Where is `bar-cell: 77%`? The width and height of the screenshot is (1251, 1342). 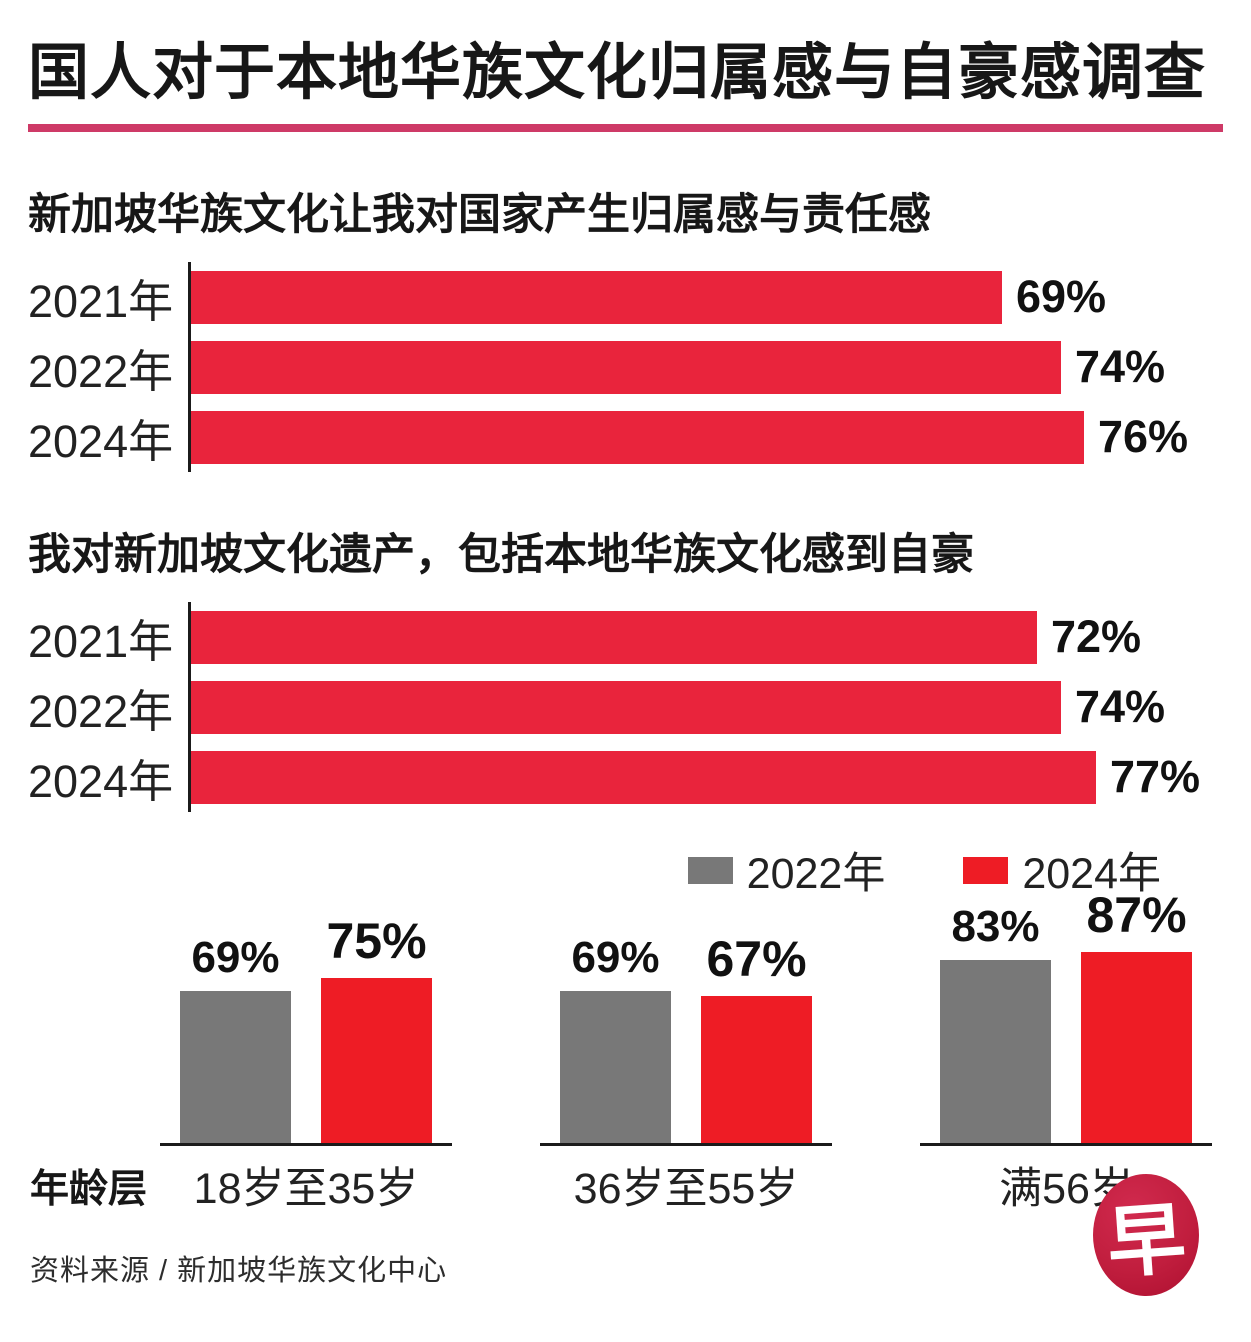
bar-cell: 77% is located at coordinates (705, 777).